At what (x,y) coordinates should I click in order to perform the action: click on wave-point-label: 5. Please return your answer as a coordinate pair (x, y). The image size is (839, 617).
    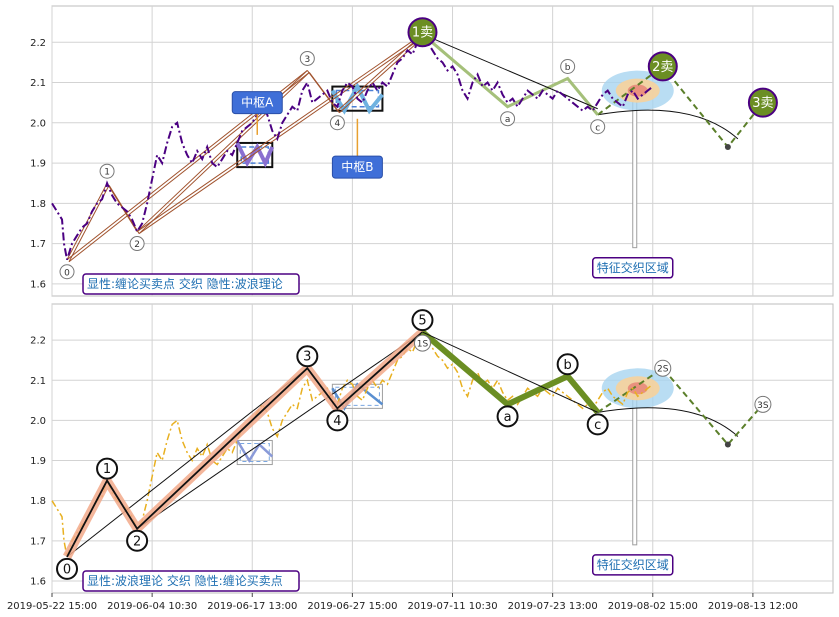
    Looking at the image, I should click on (422, 321).